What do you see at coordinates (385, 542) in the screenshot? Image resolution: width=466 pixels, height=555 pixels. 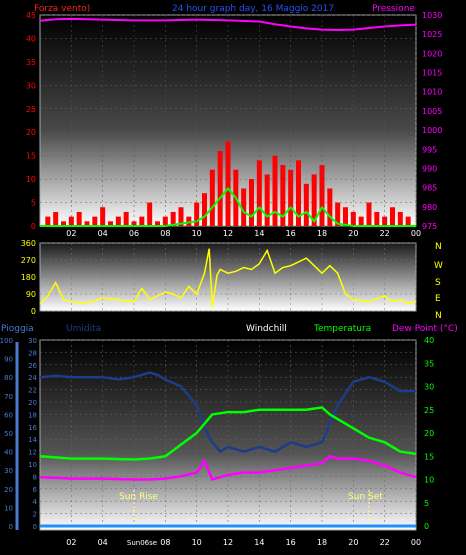 I see `x-tick-label: 22` at bounding box center [385, 542].